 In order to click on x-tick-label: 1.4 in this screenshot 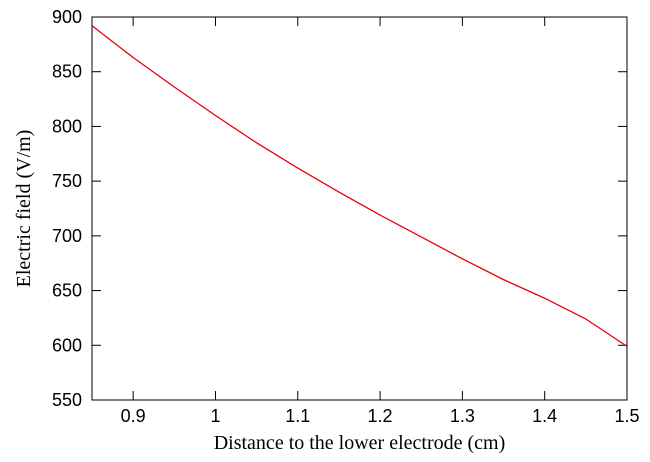, I will do `click(544, 416)`.